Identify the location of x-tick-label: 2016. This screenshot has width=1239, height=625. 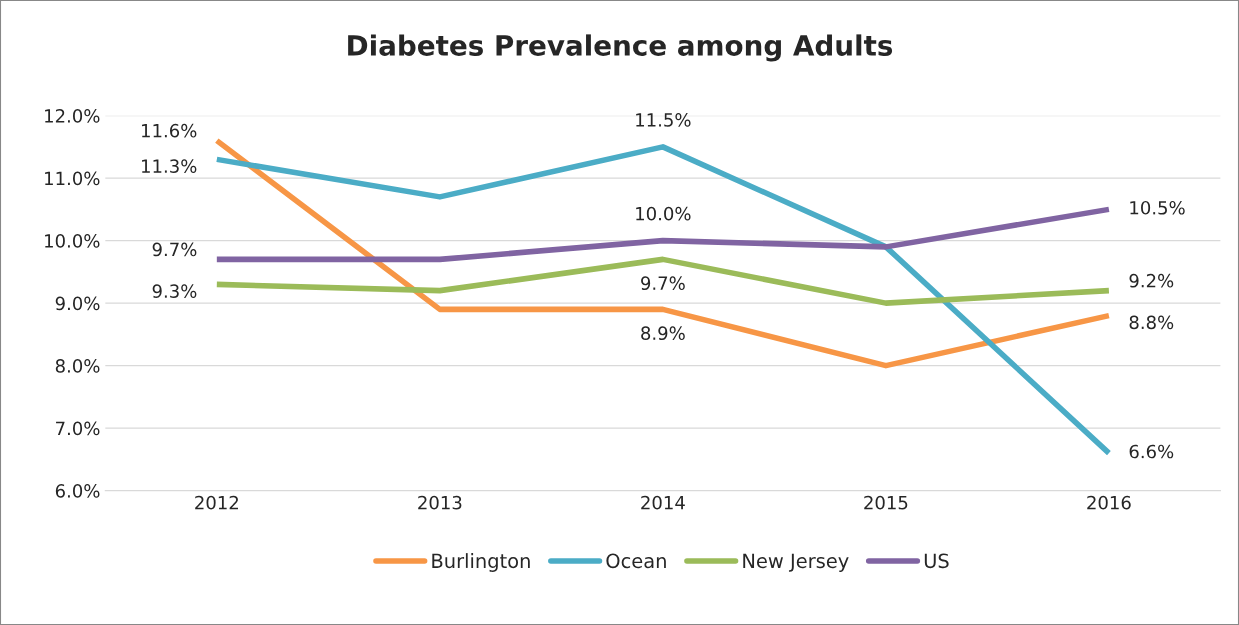
(1109, 502).